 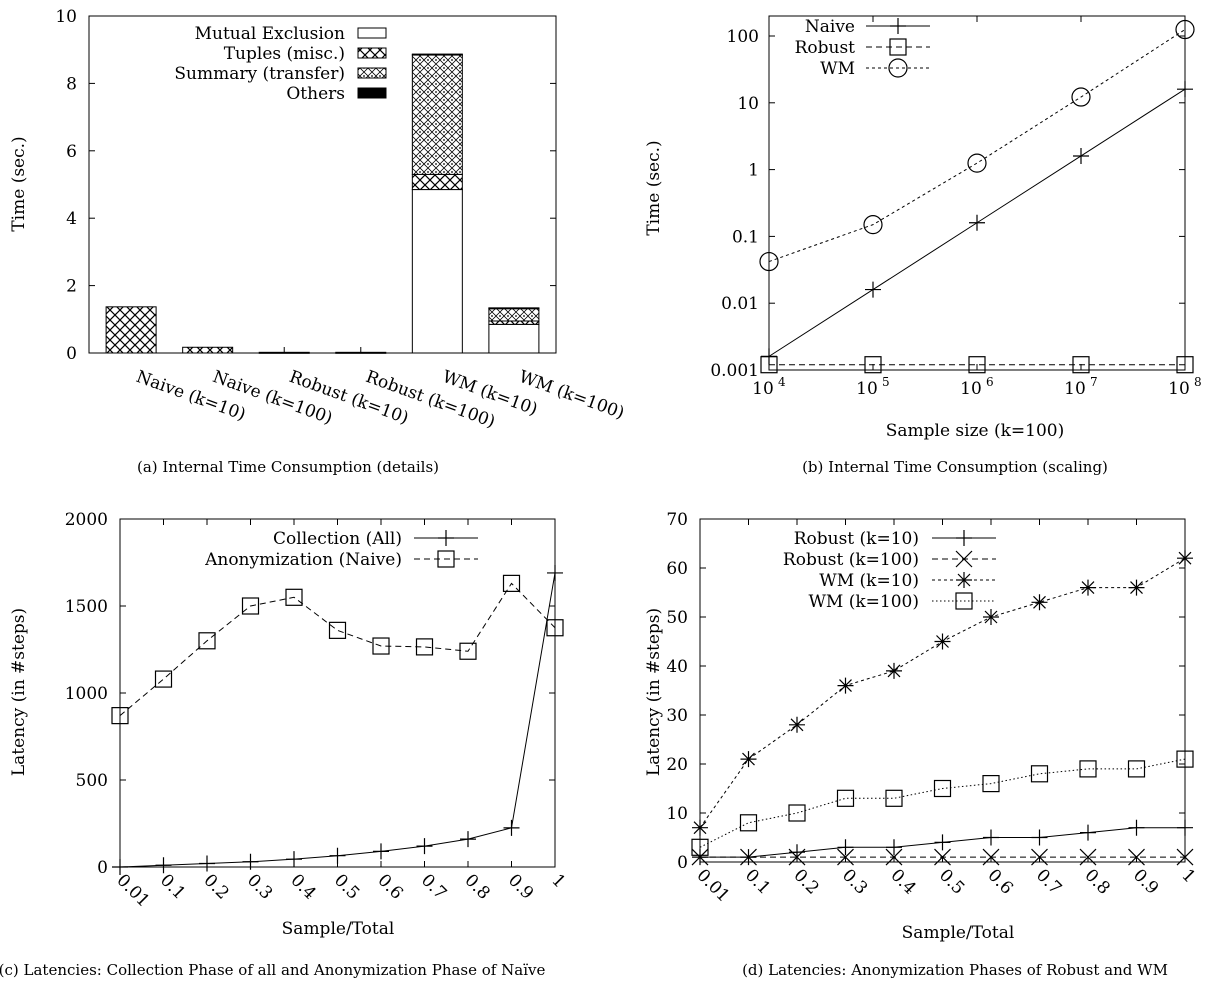 I want to click on chart-b-ytick-label: 10, so click(x=748, y=104).